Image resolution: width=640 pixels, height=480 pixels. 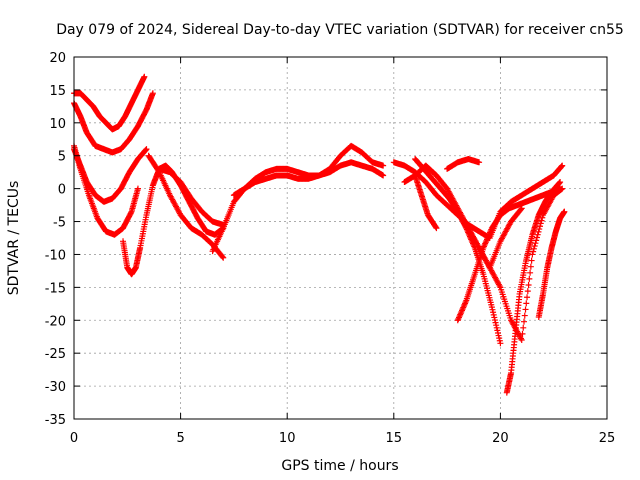 What do you see at coordinates (55, 354) in the screenshot?
I see `y-tick-label: -25` at bounding box center [55, 354].